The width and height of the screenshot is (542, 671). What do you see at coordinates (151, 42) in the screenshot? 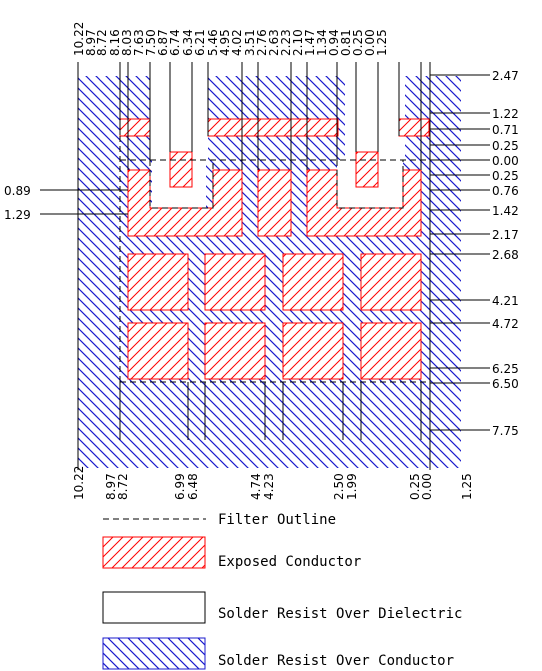
I see `top-dim-label: 7.50` at bounding box center [151, 42].